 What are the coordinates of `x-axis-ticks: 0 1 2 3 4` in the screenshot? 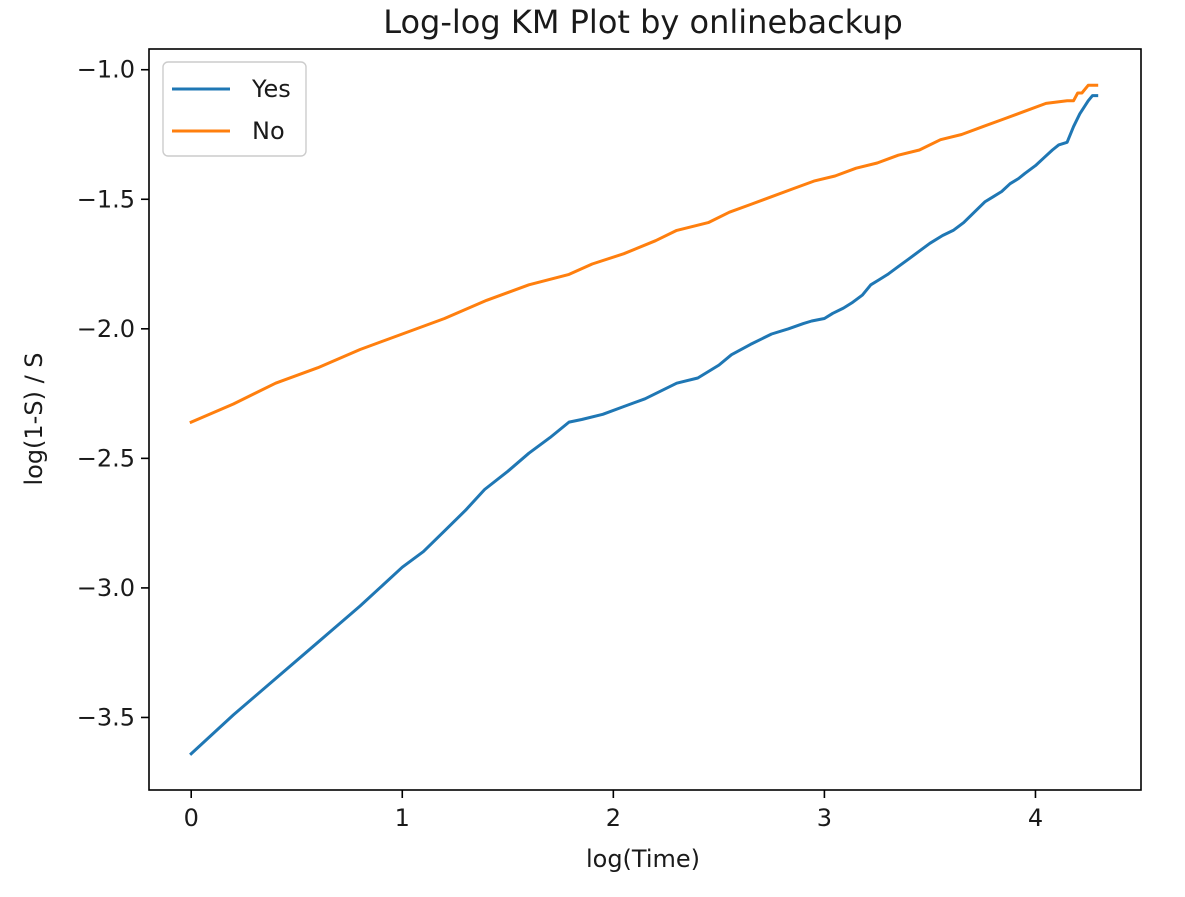 It's located at (613, 811).